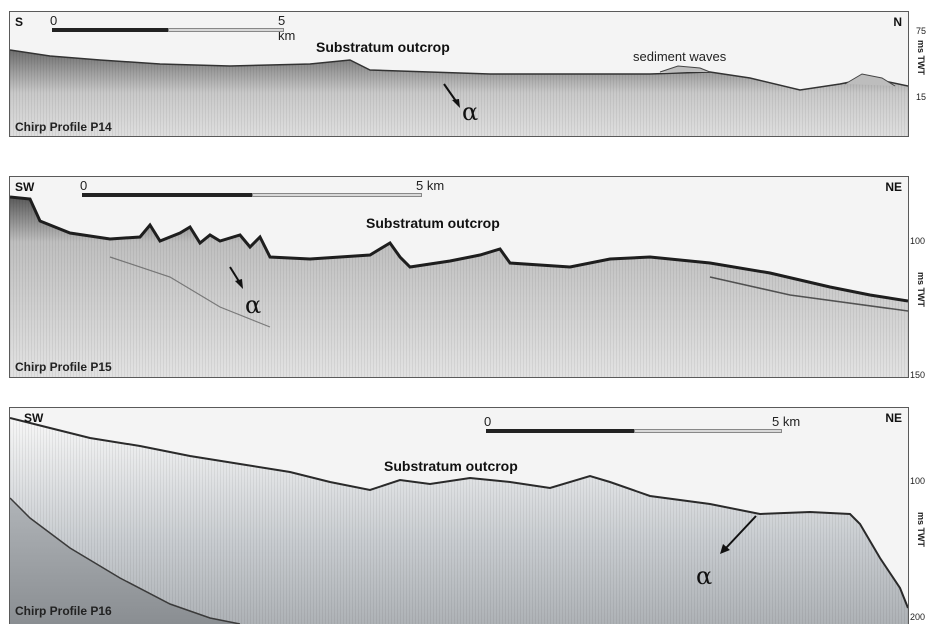 The width and height of the screenshot is (930, 624). What do you see at coordinates (63, 127) in the screenshot?
I see `profile-name: Chirp Profile P14` at bounding box center [63, 127].